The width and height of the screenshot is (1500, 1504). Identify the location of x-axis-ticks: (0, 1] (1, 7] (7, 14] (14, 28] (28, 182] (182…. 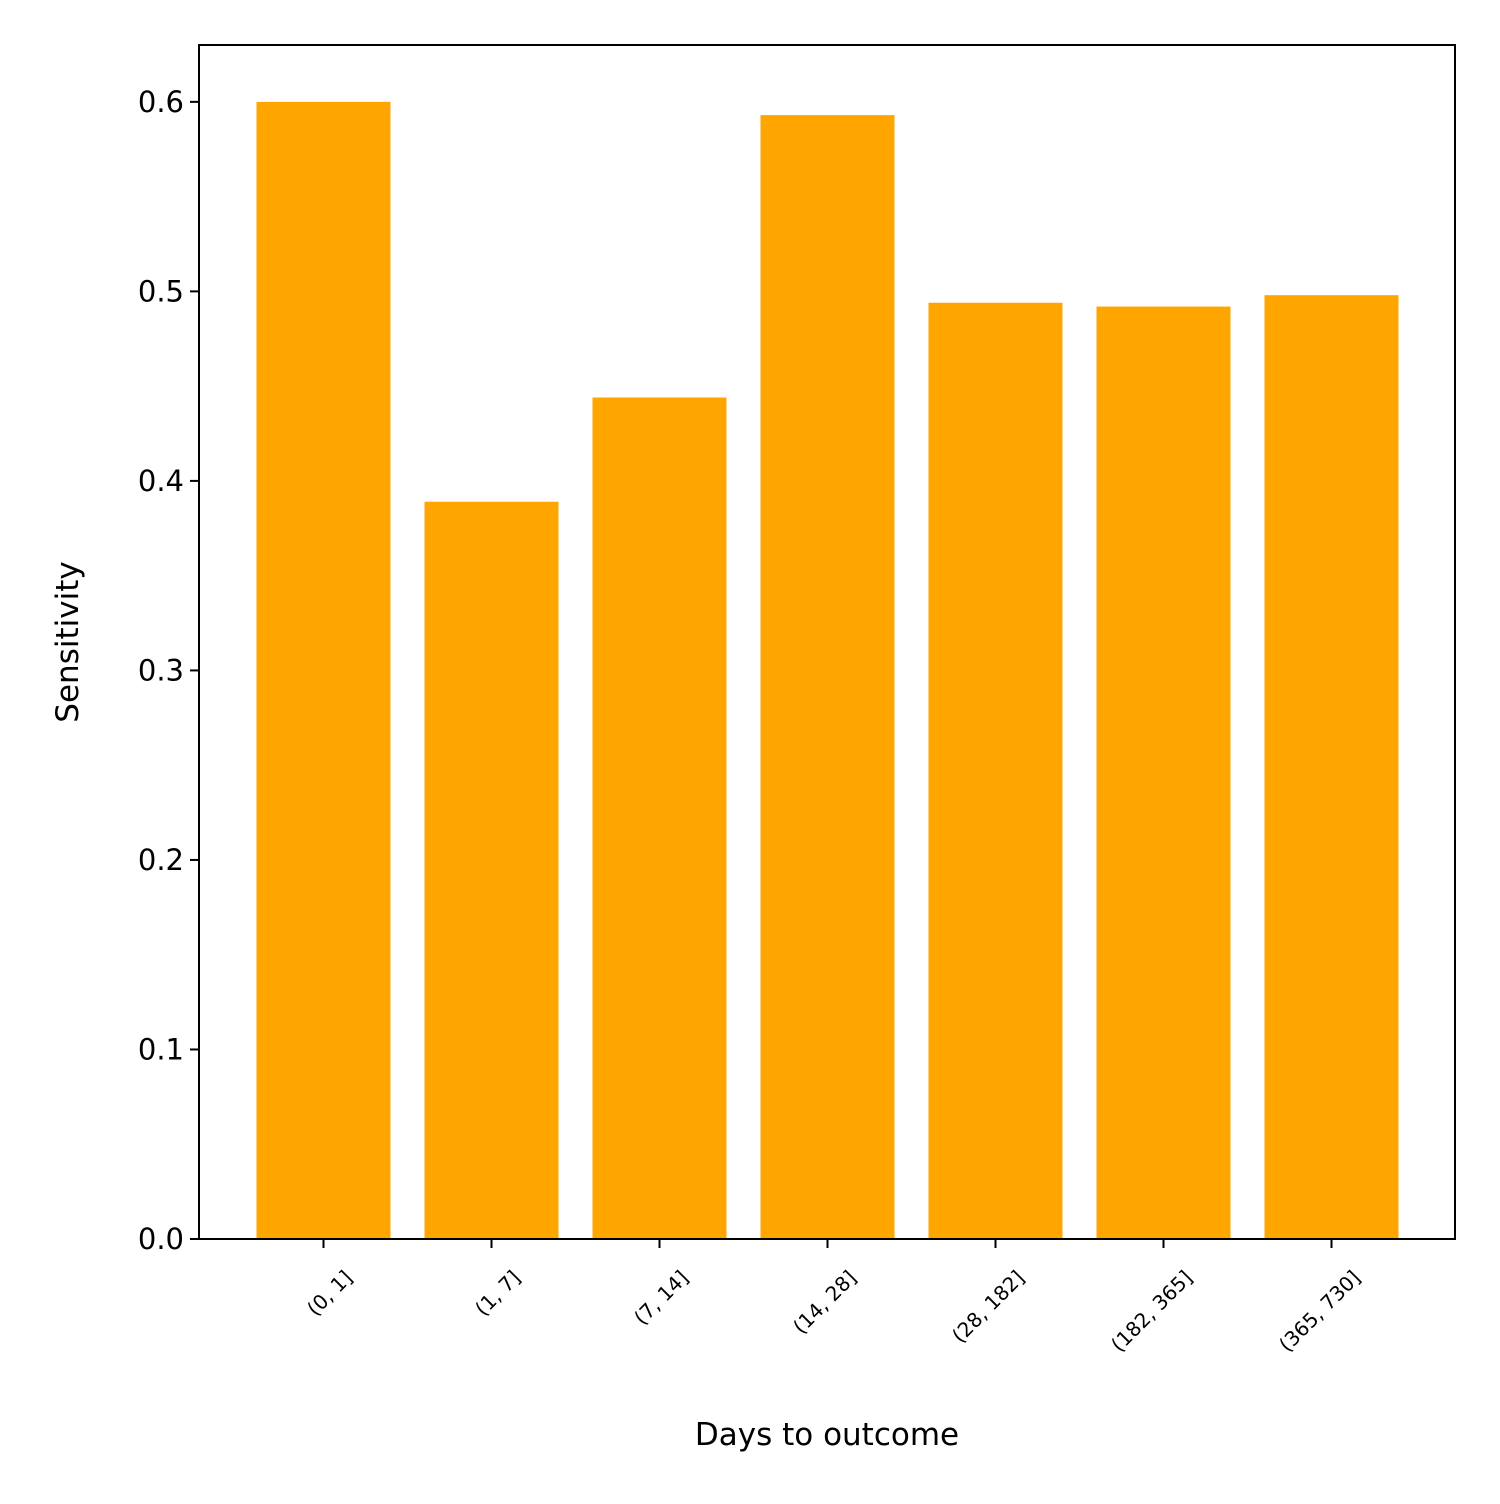
(833, 1298).